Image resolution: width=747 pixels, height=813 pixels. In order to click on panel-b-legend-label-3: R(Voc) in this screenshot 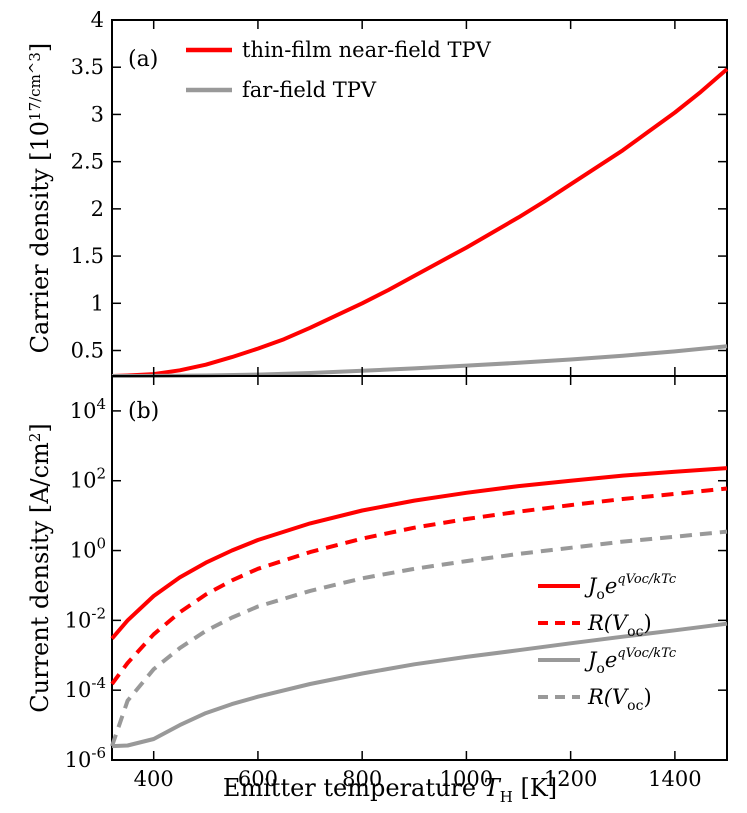, I will do `click(619, 699)`.